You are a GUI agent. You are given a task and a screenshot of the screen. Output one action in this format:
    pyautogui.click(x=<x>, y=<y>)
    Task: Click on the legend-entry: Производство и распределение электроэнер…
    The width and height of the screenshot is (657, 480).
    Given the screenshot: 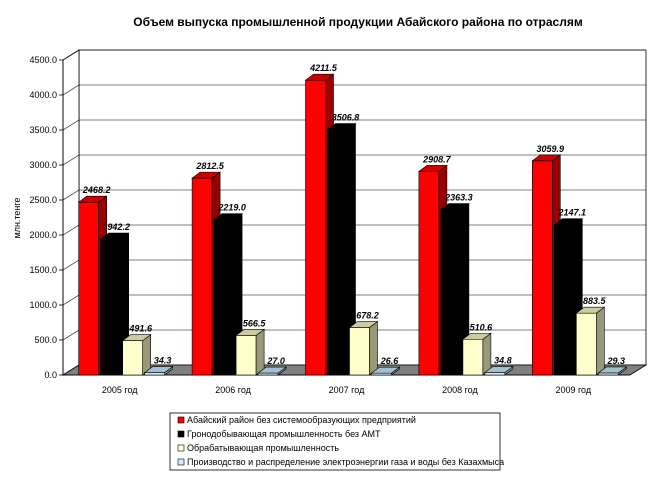 What is the action you would take?
    pyautogui.click(x=345, y=462)
    